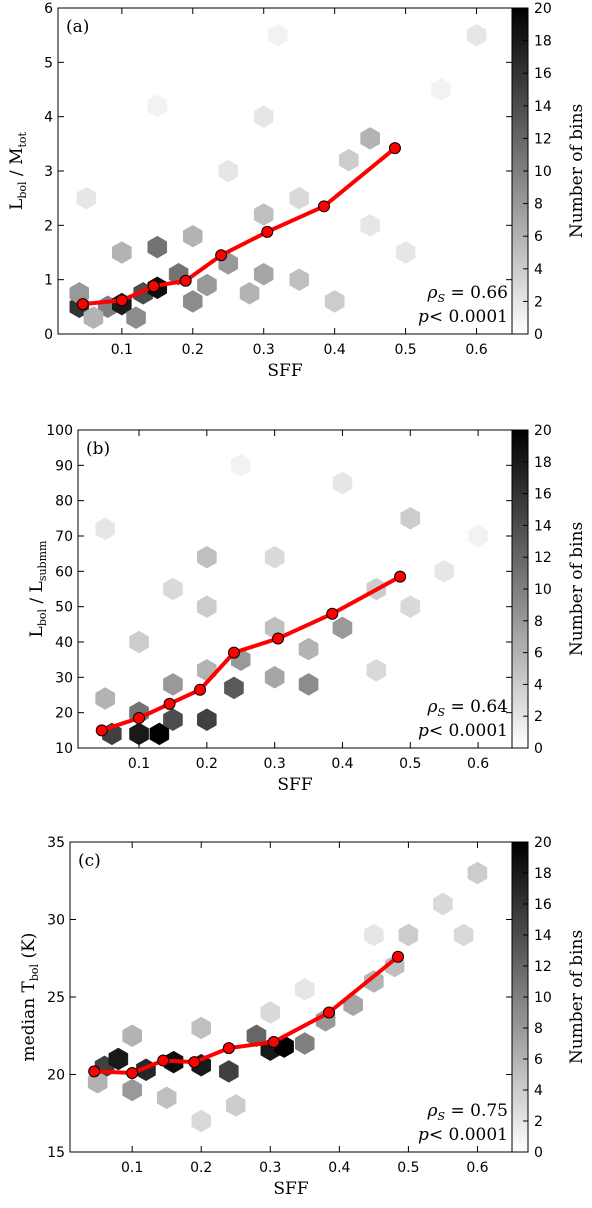  Describe the element at coordinates (29, 948) in the screenshot. I see `y-label-part: (K)` at that location.